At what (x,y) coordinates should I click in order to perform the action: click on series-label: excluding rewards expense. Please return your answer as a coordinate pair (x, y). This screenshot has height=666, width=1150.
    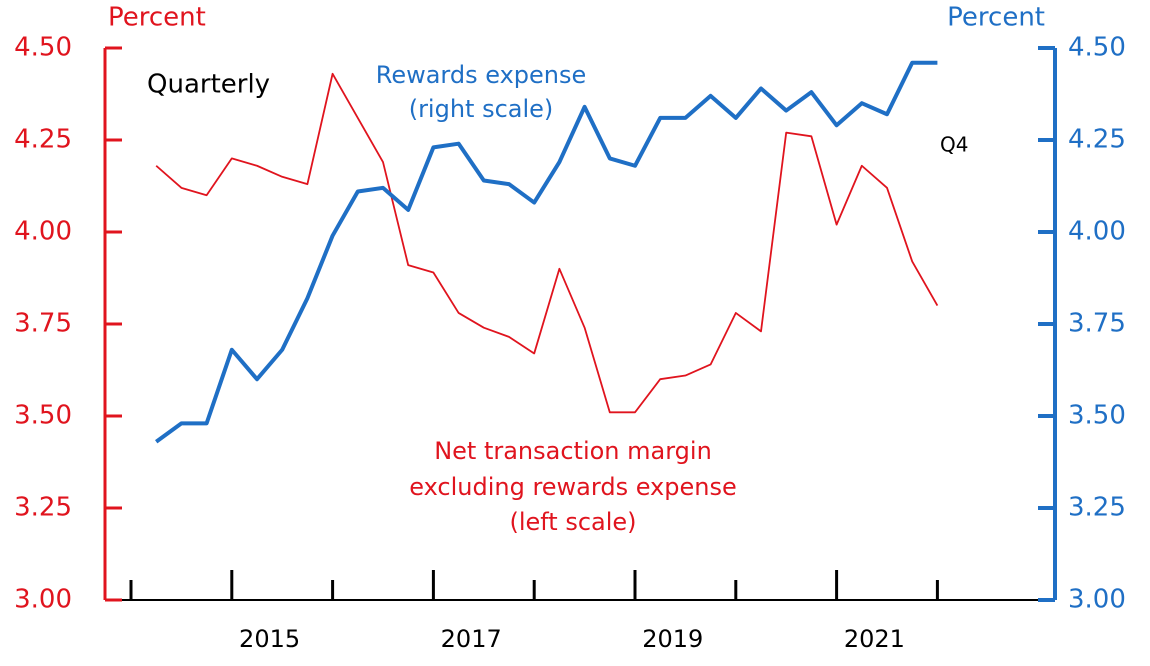
    Looking at the image, I should click on (572, 487).